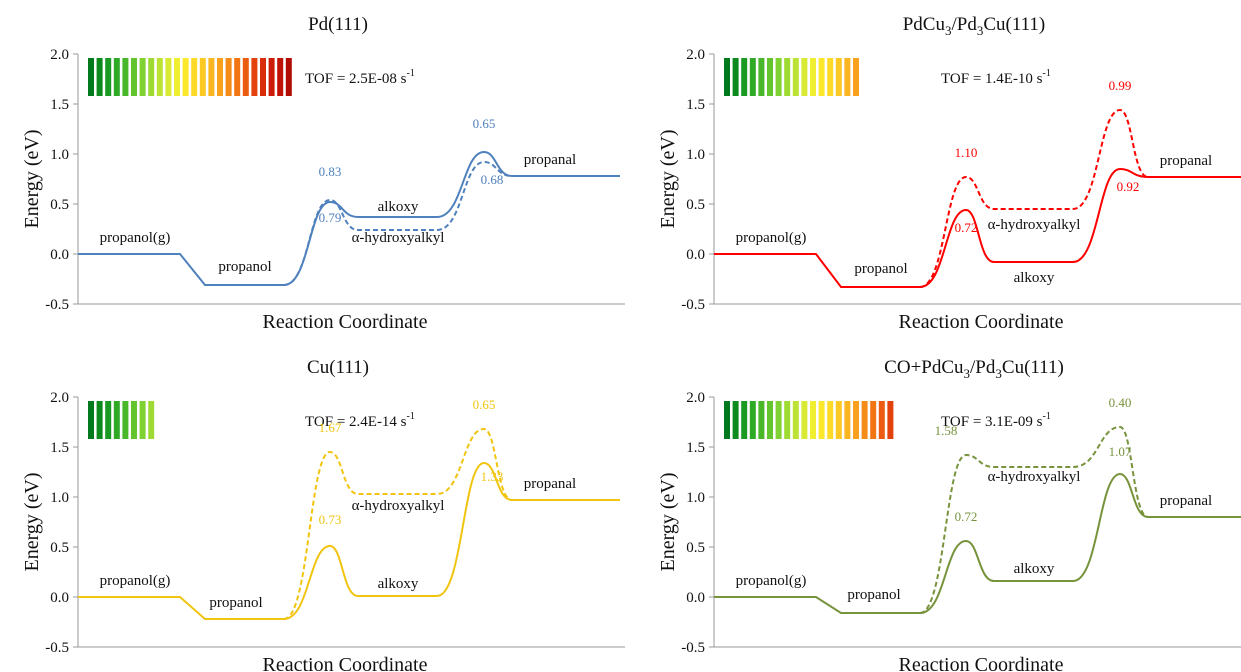 Image resolution: width=1241 pixels, height=672 pixels. I want to click on chart-title: PdCu3/Pd3Cu(111), so click(974, 26).